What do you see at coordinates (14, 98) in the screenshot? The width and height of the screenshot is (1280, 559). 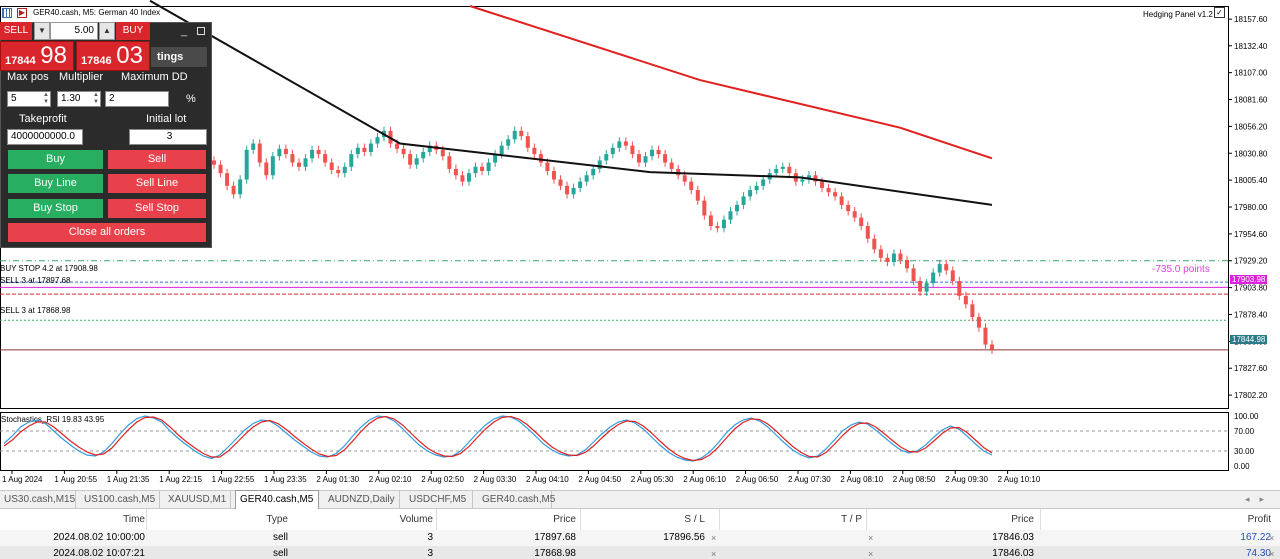 I see `max-pos-value: 5` at bounding box center [14, 98].